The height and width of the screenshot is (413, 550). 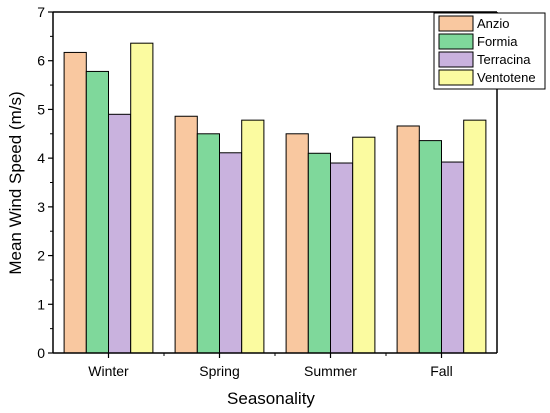 What do you see at coordinates (41, 256) in the screenshot?
I see `y-tick-label: 2` at bounding box center [41, 256].